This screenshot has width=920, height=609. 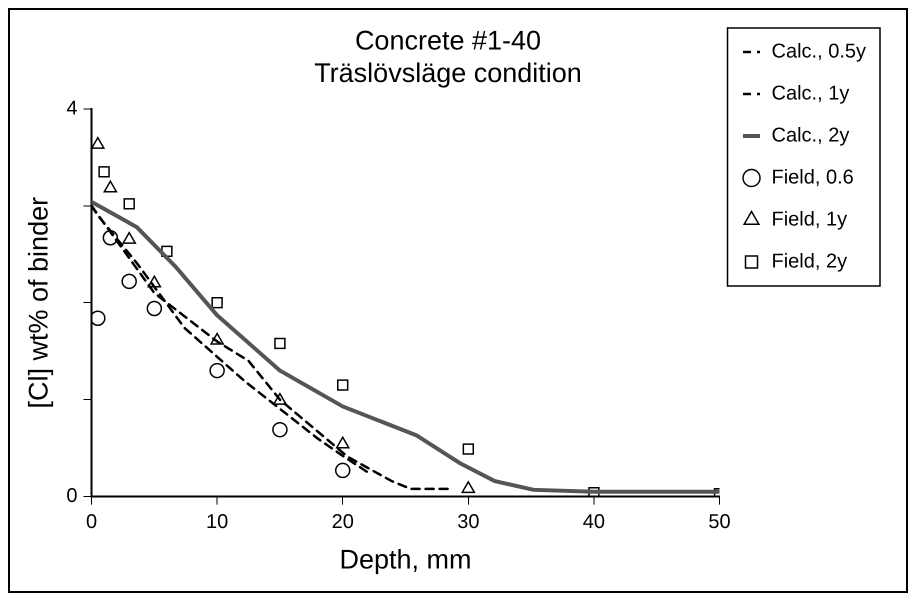 What do you see at coordinates (448, 73) in the screenshot?
I see `chart-subtitle: Träslövsläge condition` at bounding box center [448, 73].